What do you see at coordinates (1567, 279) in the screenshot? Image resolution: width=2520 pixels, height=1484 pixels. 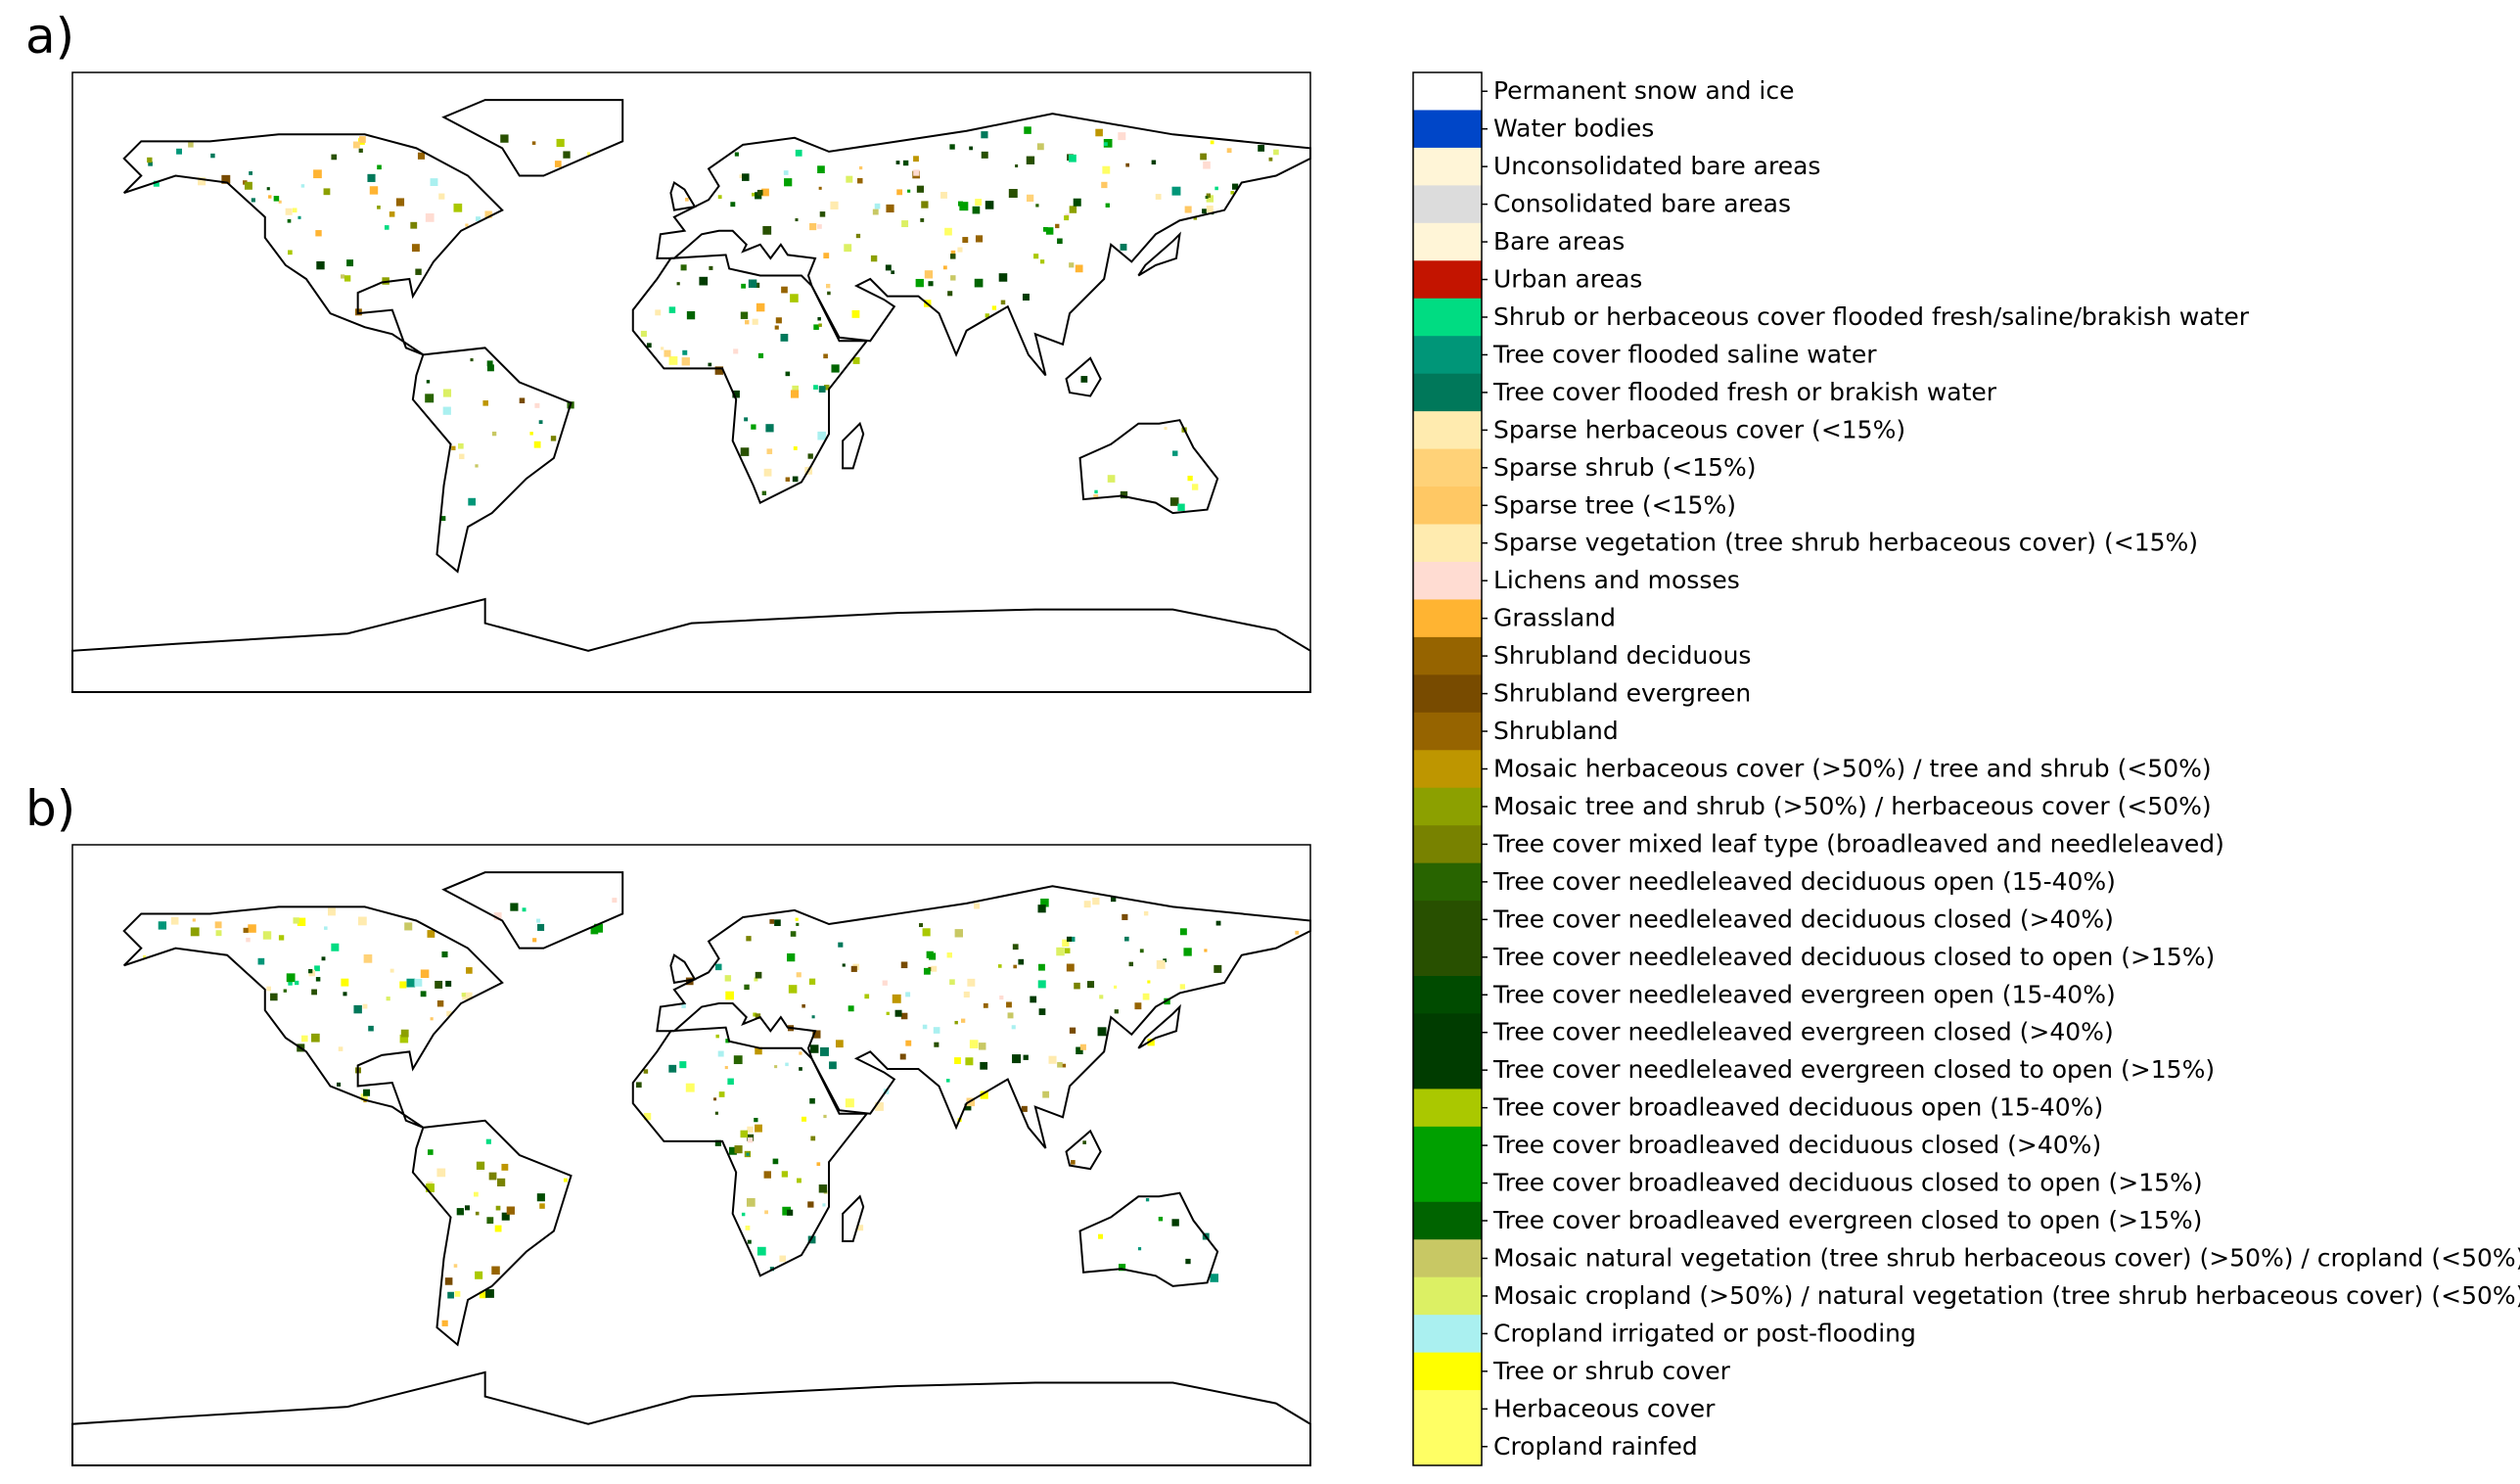 I see `legend-label: Urban areas` at bounding box center [1567, 279].